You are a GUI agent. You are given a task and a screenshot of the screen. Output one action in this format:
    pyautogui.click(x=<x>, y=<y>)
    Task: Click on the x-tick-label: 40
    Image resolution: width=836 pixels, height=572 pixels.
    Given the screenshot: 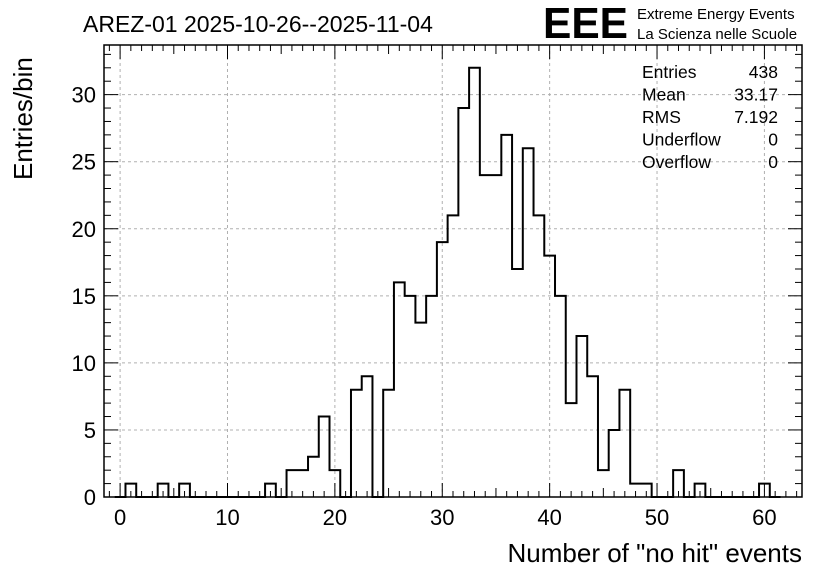 What is the action you would take?
    pyautogui.click(x=549, y=517)
    